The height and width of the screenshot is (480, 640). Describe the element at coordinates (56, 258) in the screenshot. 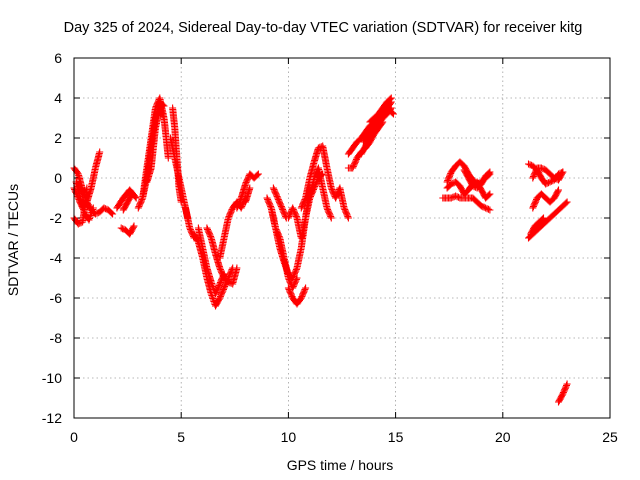

I see `y-tick-label: -4` at that location.